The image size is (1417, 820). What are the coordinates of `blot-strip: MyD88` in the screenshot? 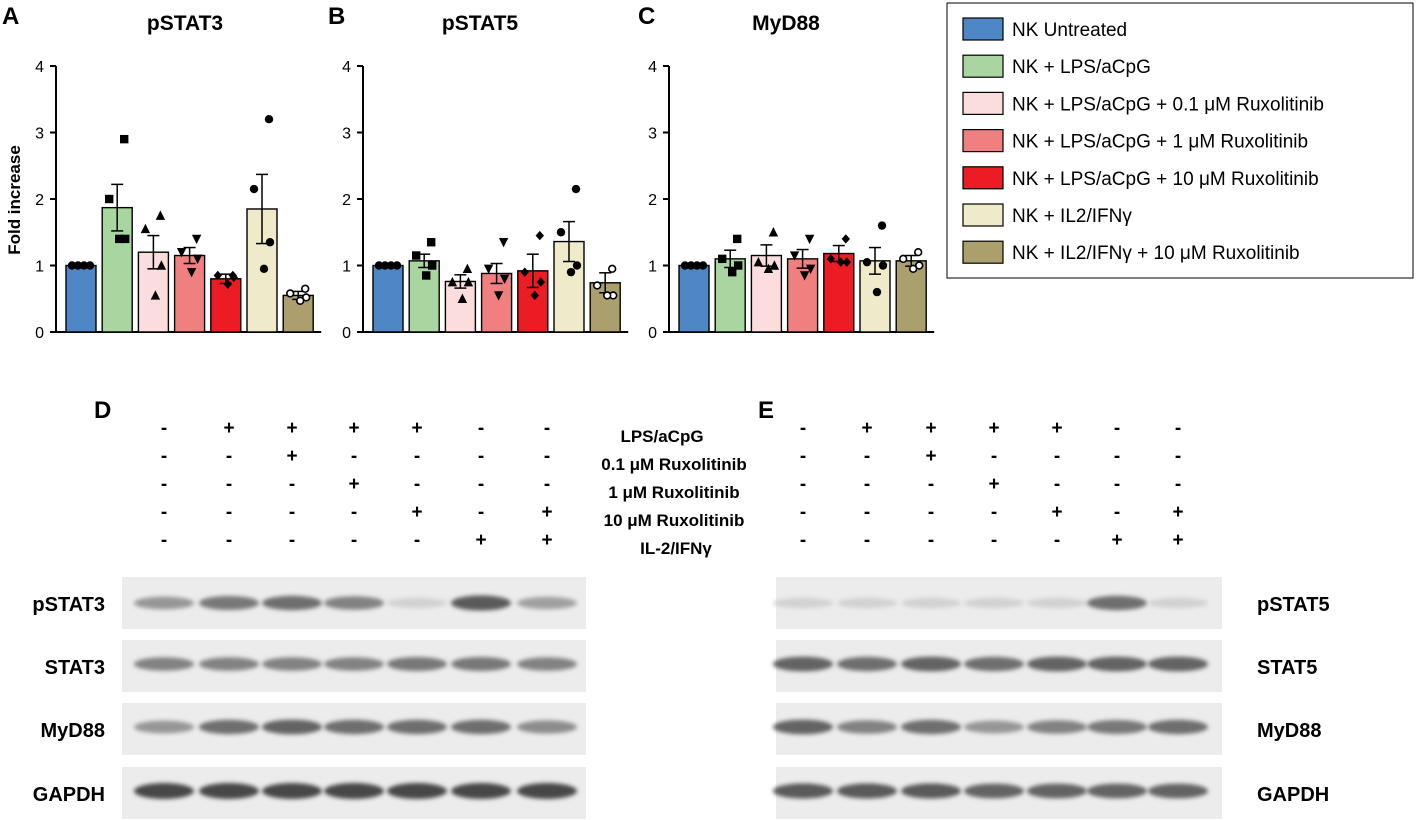 It's located at (313, 729).